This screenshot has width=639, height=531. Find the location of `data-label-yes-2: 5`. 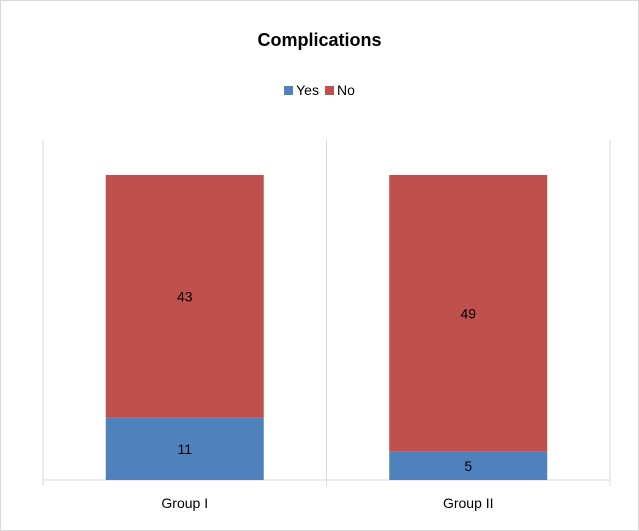

data-label-yes-2: 5 is located at coordinates (468, 466).